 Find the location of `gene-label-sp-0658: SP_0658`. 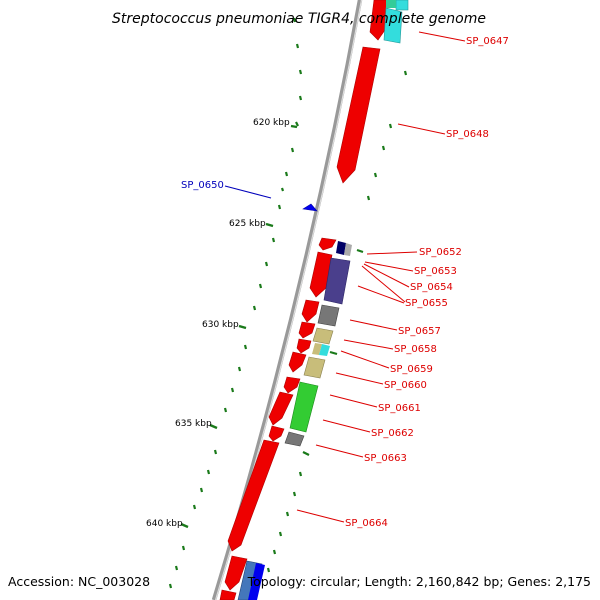

gene-label-sp-0658: SP_0658 is located at coordinates (415, 349).